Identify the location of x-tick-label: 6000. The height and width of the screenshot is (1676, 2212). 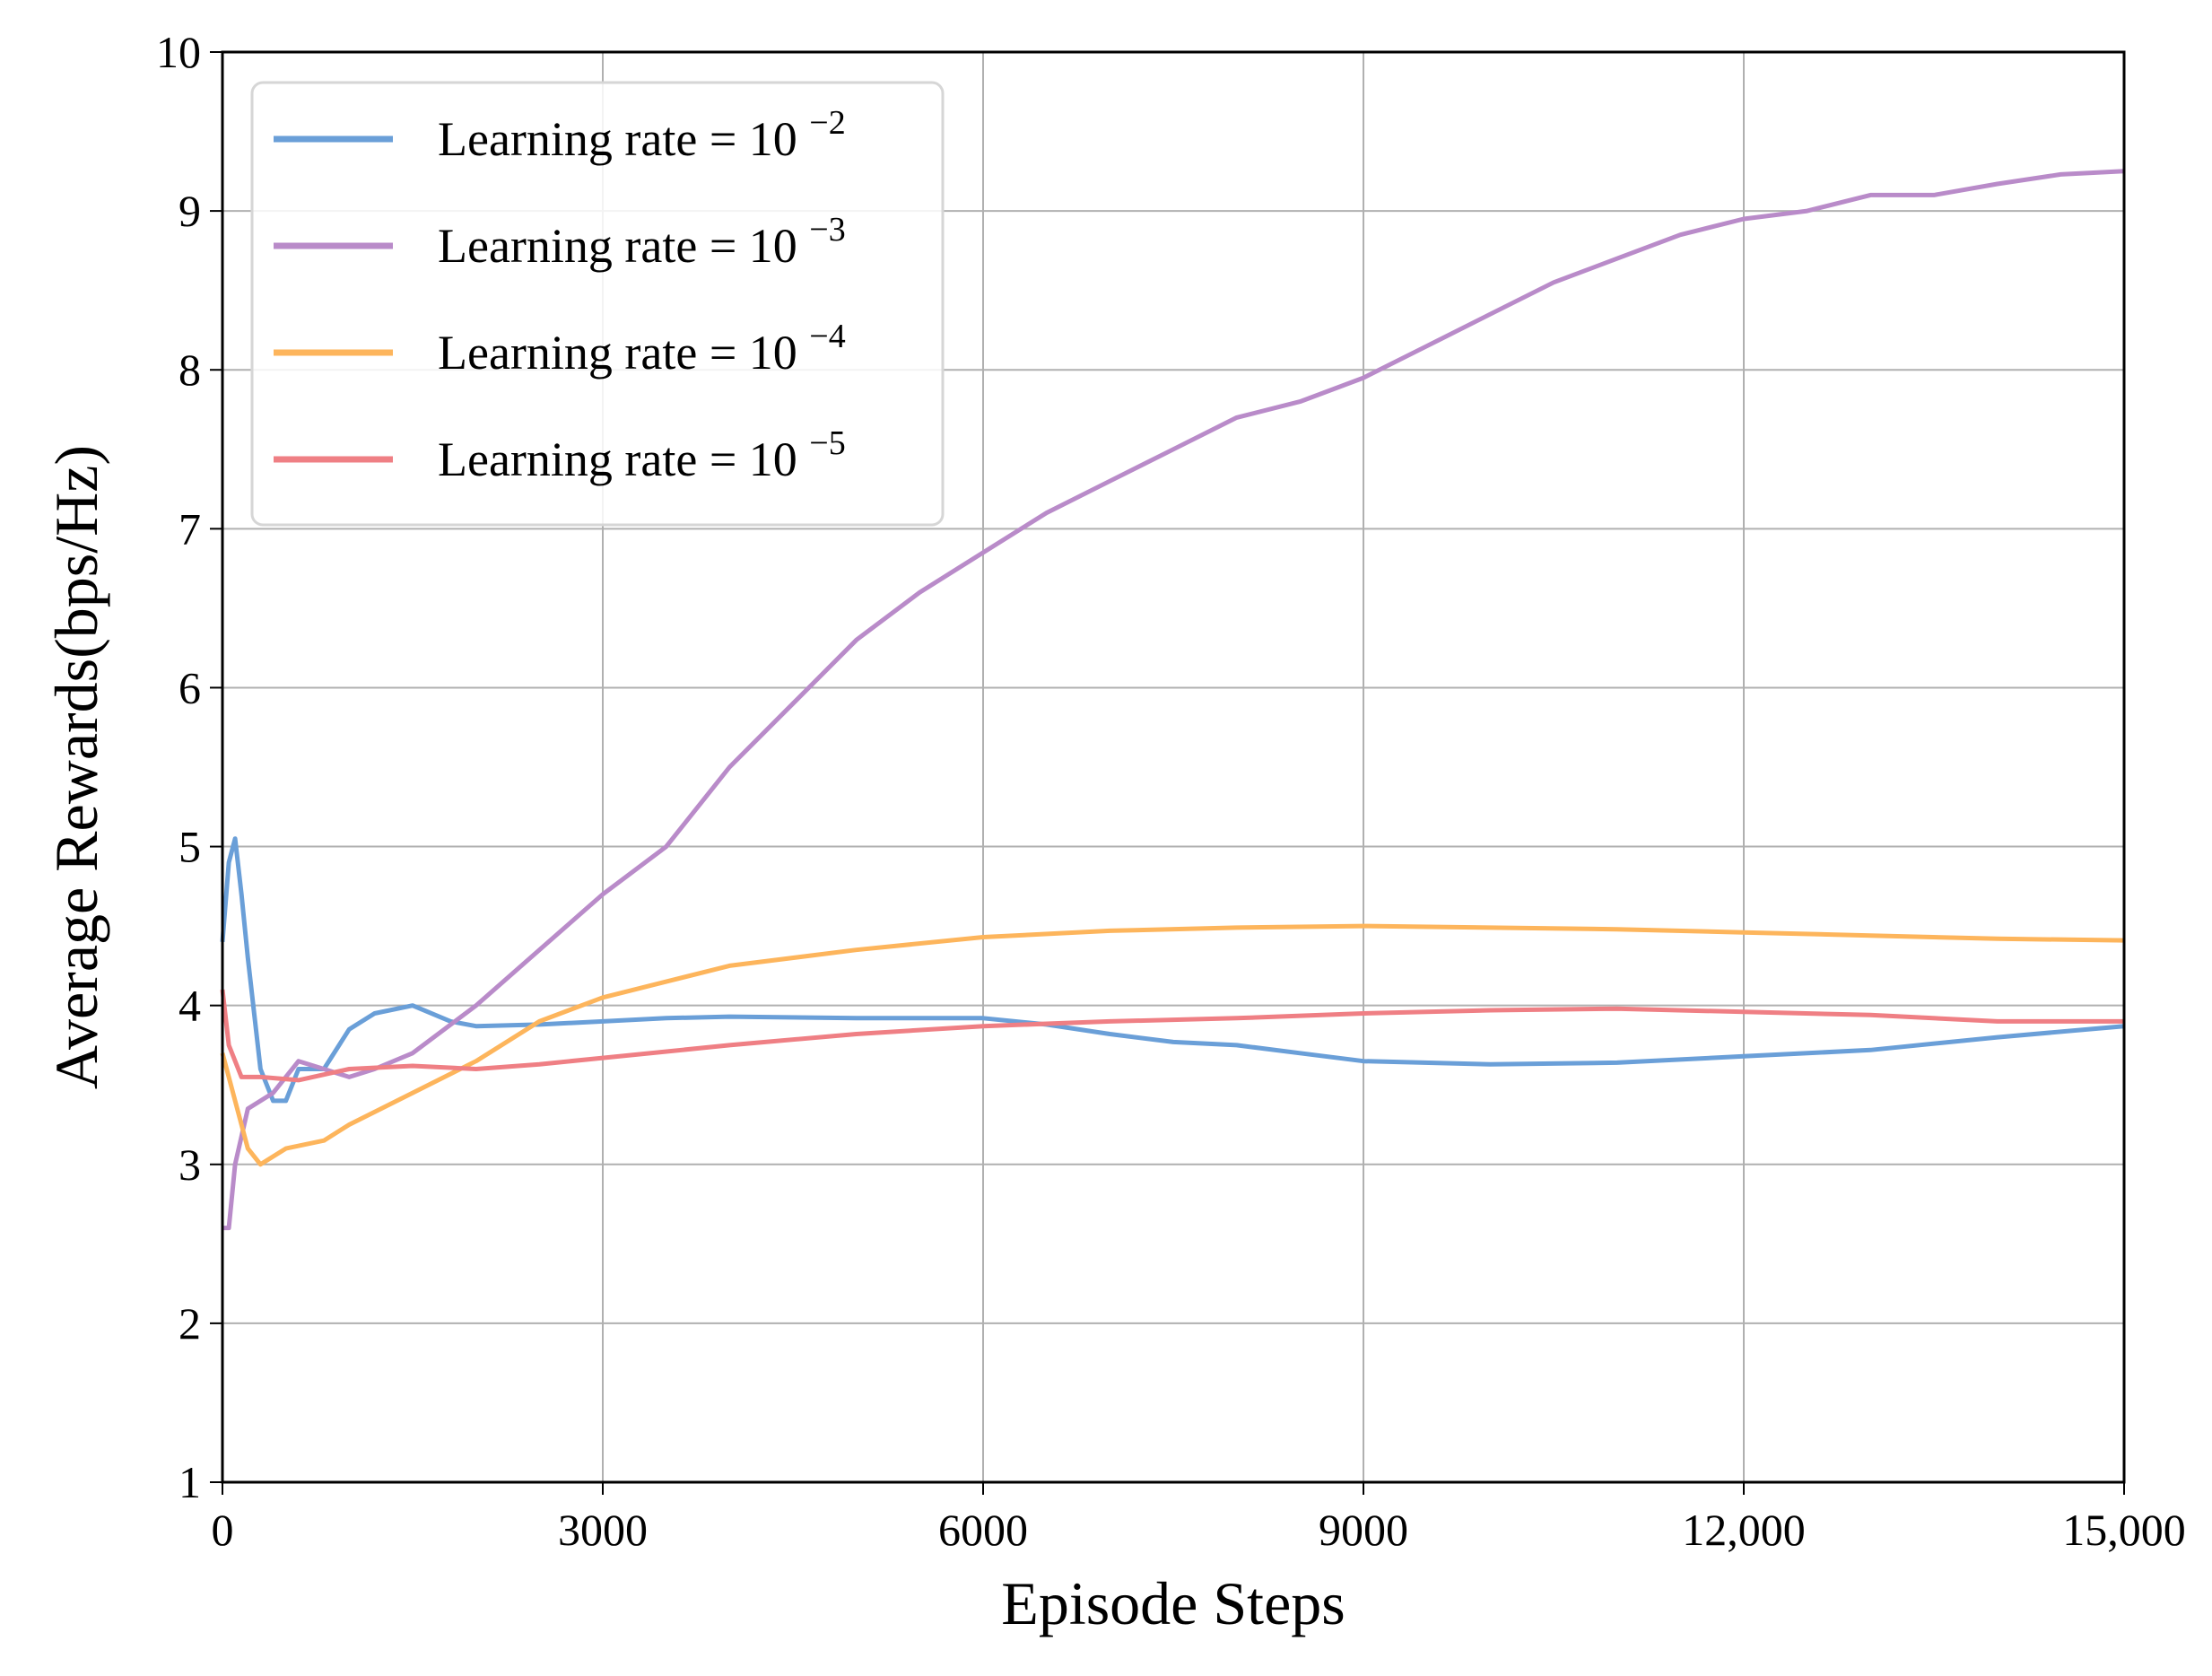
(983, 1530).